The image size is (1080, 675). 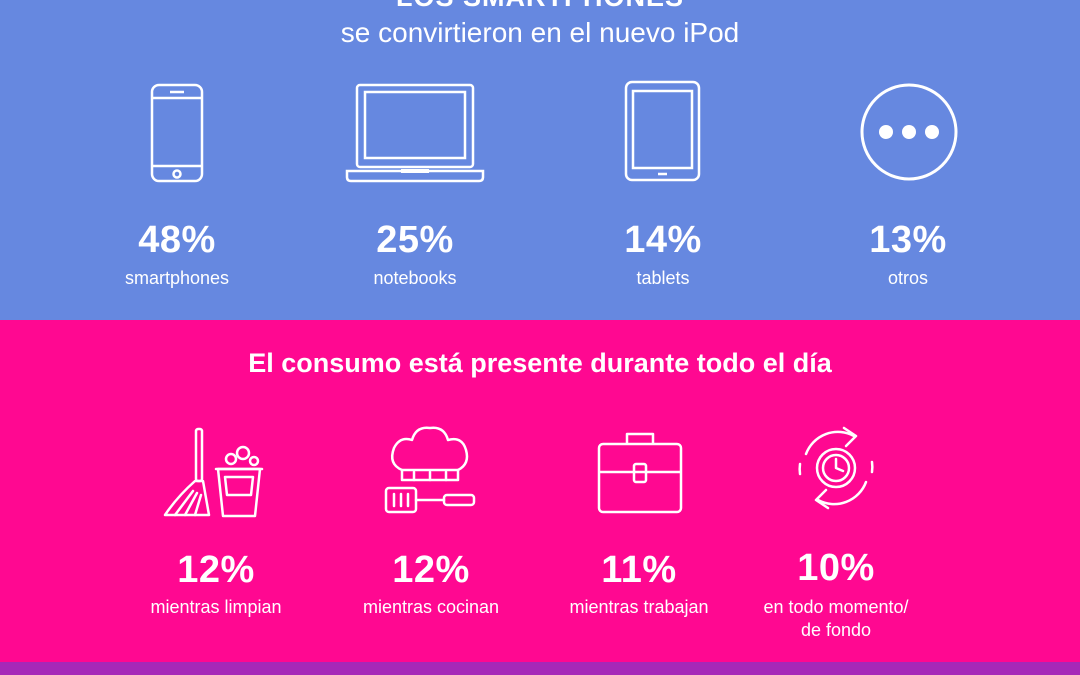 What do you see at coordinates (663, 278) in the screenshot?
I see `tablets-label: tablets` at bounding box center [663, 278].